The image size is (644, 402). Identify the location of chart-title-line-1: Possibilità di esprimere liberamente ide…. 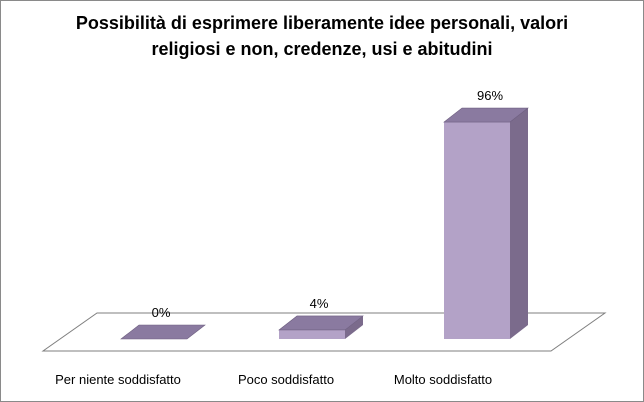
(322, 23).